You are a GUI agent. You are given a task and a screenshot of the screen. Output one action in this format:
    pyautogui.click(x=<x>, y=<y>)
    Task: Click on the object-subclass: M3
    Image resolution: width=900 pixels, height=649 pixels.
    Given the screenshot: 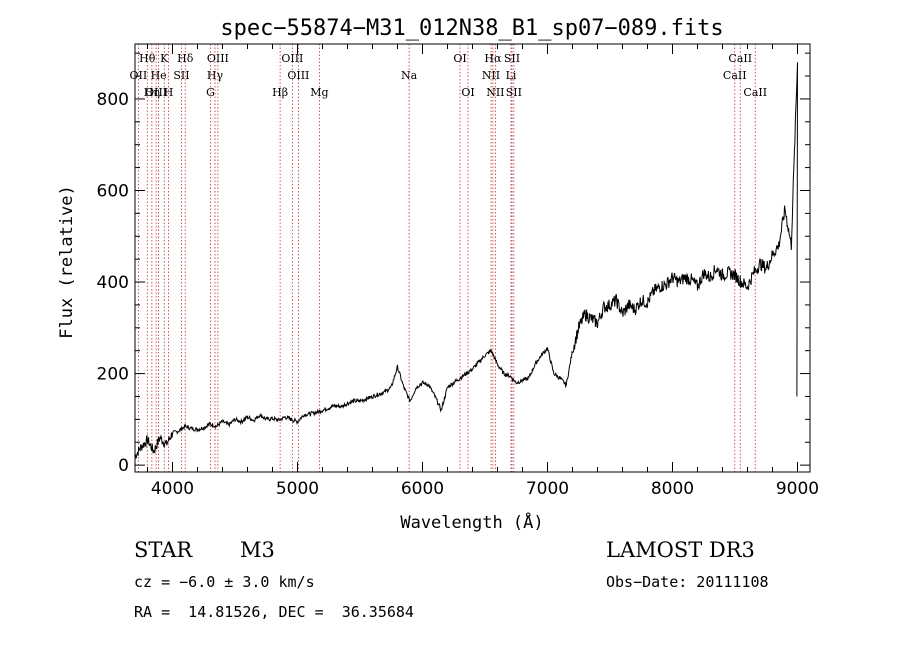 What is the action you would take?
    pyautogui.click(x=257, y=550)
    